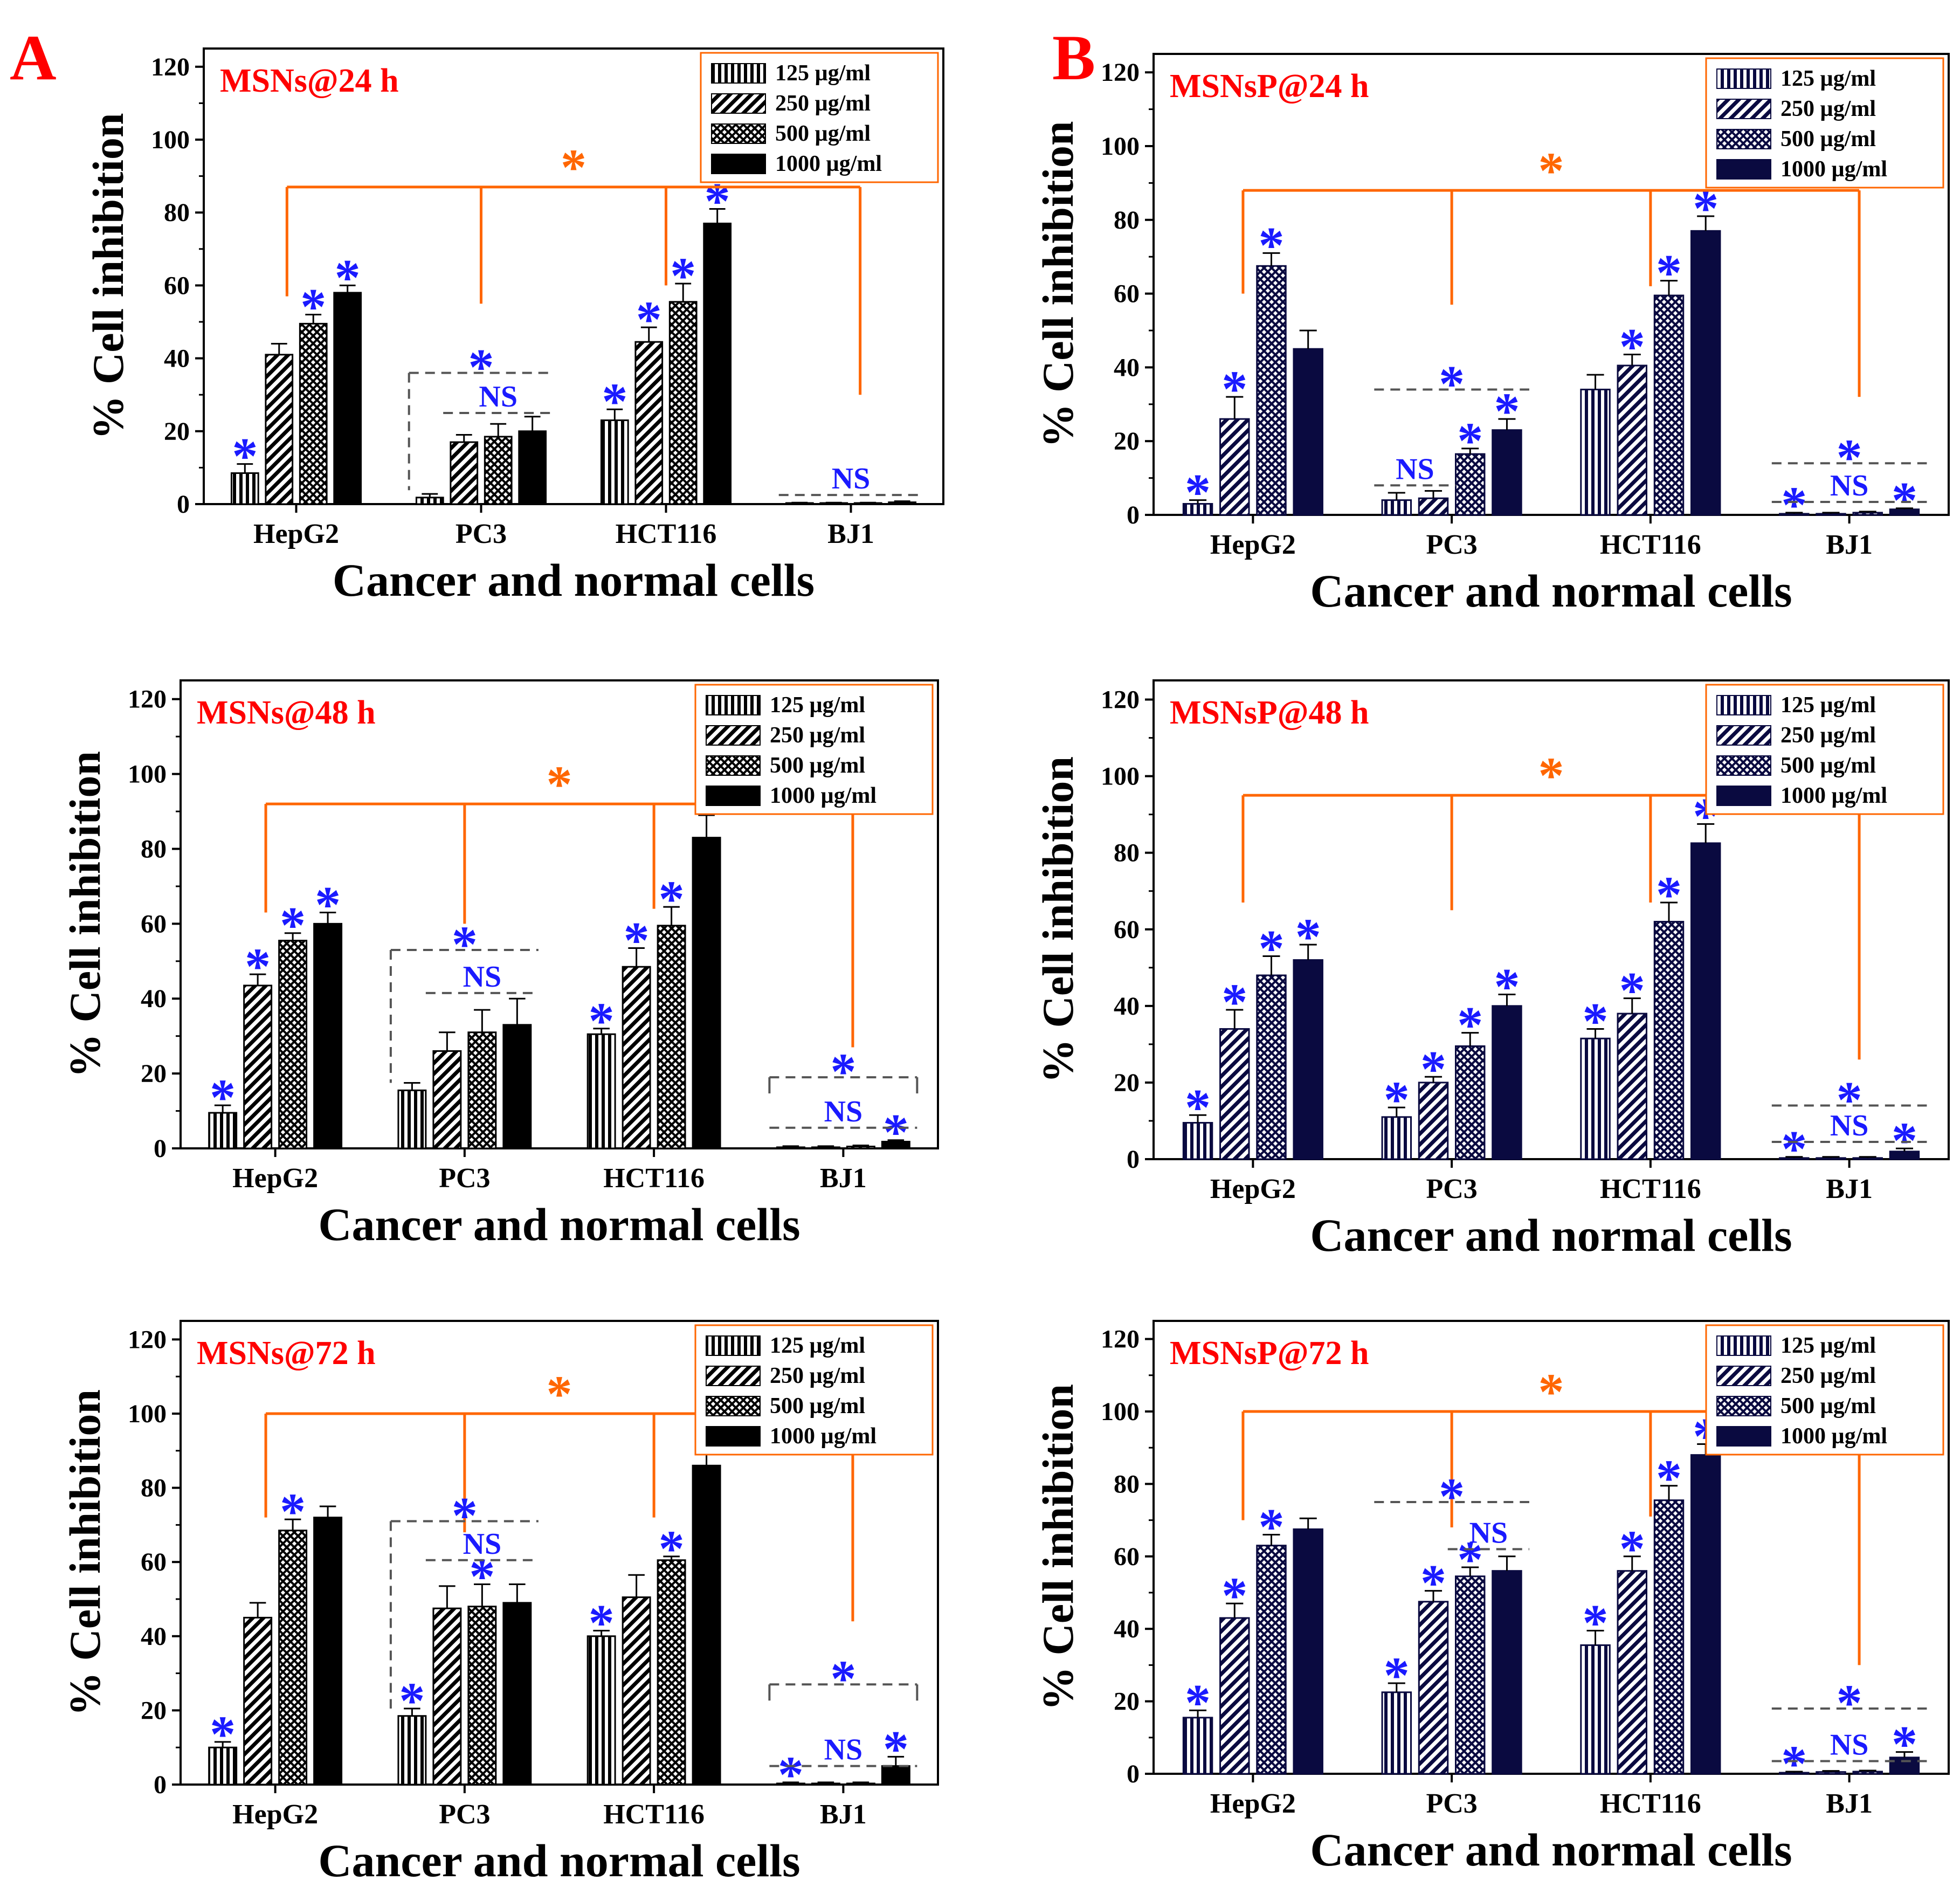 The height and width of the screenshot is (1887, 1960). Describe the element at coordinates (33, 57) in the screenshot. I see `panel-letter-a: A` at that location.